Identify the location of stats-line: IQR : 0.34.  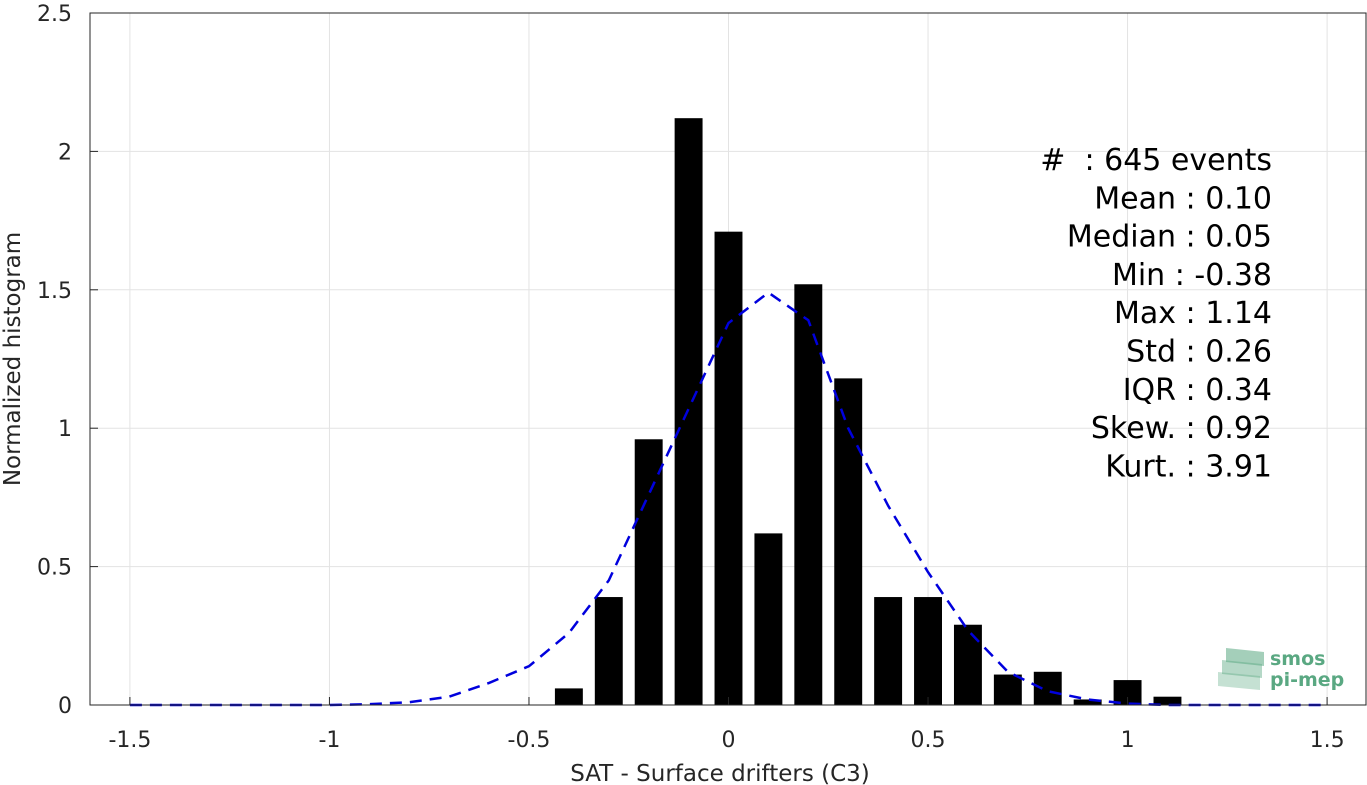
(1197, 390).